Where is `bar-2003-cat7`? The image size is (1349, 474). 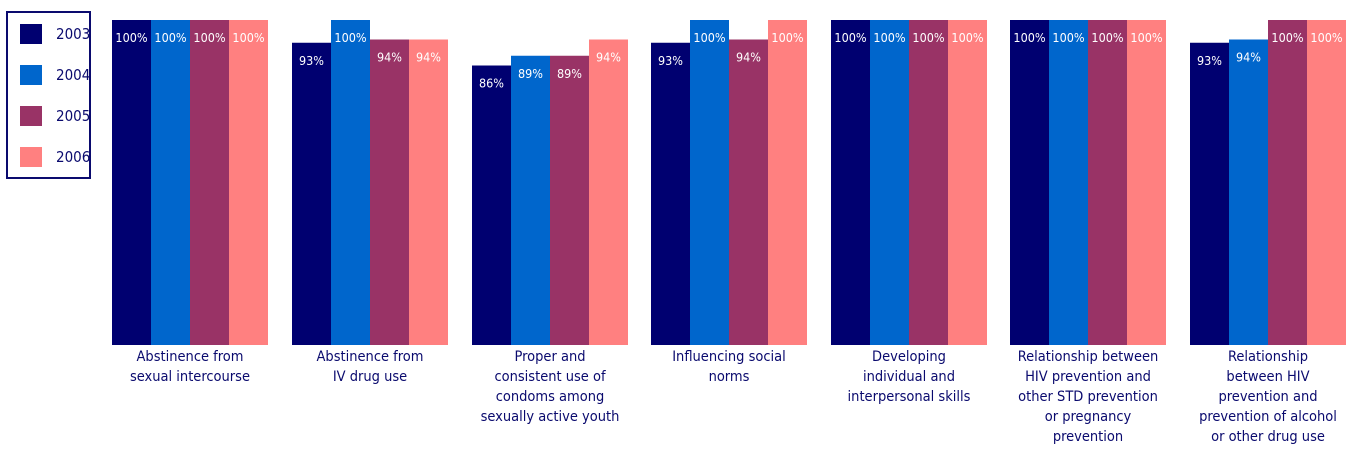
bar-2003-cat7 is located at coordinates (1209, 193).